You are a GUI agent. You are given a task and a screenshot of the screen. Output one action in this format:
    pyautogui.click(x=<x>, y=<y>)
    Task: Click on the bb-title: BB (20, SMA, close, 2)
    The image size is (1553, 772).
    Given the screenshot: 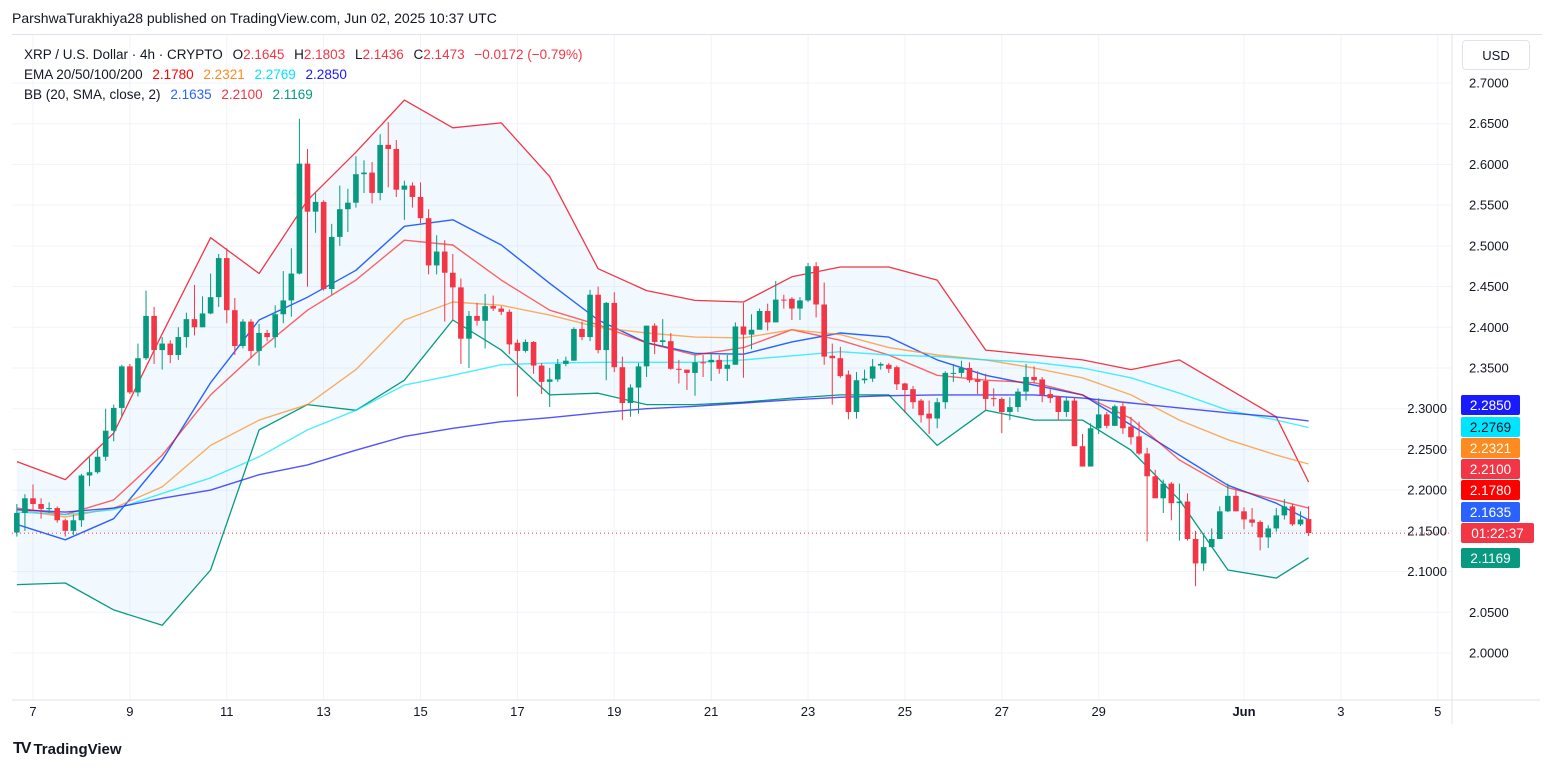 What is the action you would take?
    pyautogui.click(x=92, y=94)
    